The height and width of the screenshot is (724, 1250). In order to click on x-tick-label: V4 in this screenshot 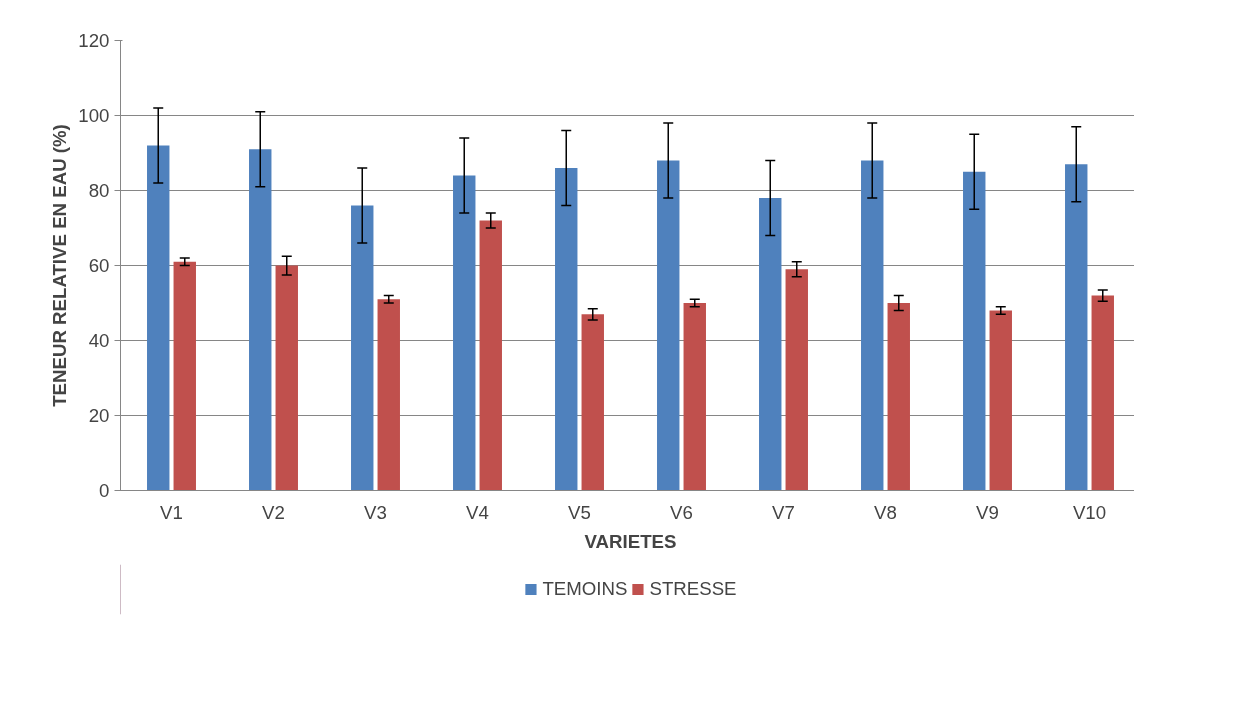, I will do `click(477, 512)`.